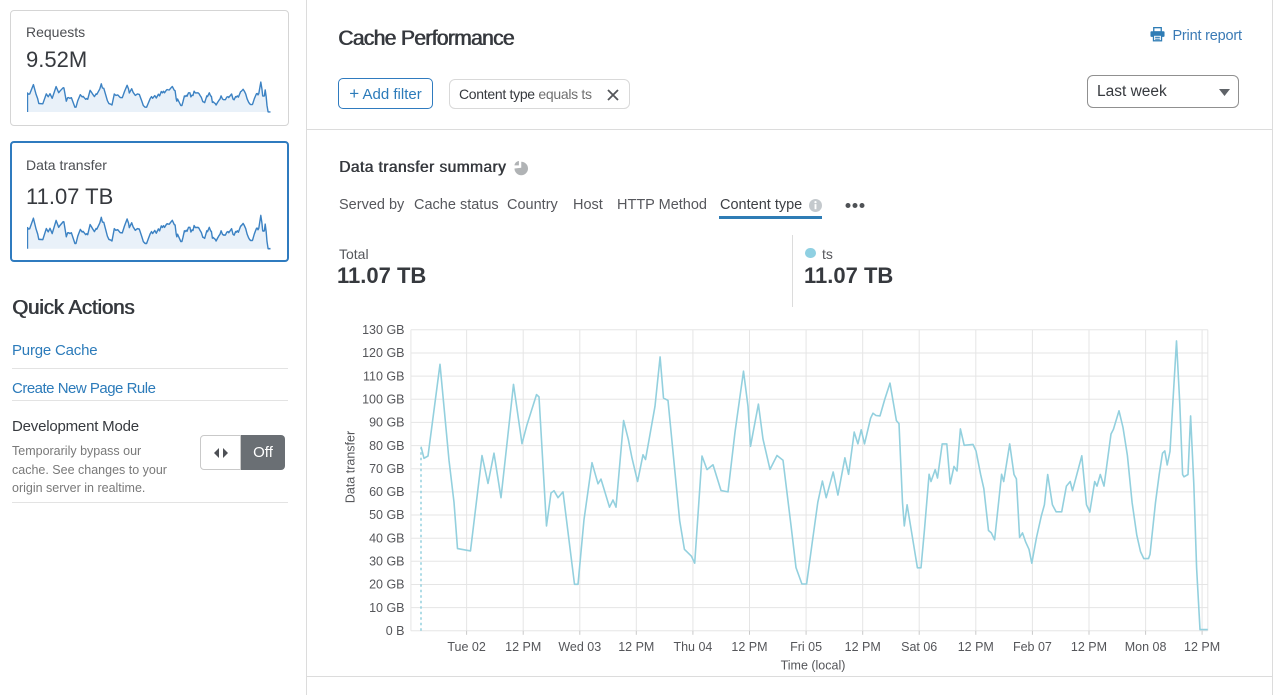 The width and height of the screenshot is (1285, 695). Describe the element at coordinates (386, 608) in the screenshot. I see `svg-text: 10 GB` at that location.